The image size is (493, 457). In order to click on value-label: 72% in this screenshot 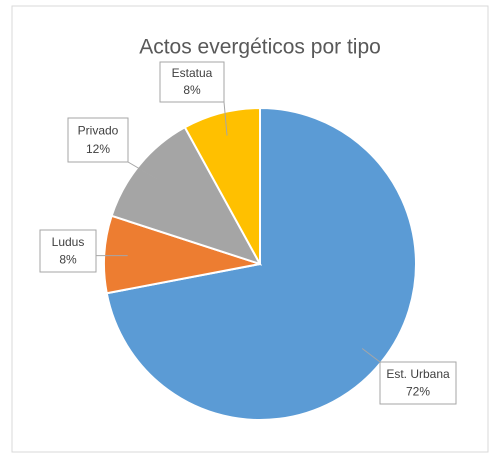, I will do `click(418, 391)`.